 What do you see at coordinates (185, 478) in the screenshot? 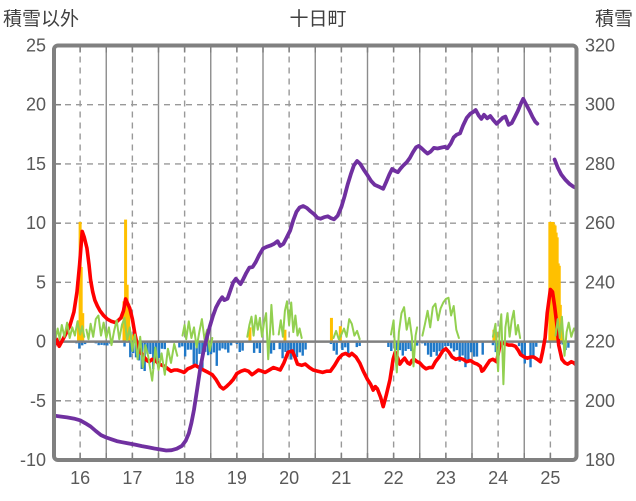
I see `x-axis-label: 18` at bounding box center [185, 478].